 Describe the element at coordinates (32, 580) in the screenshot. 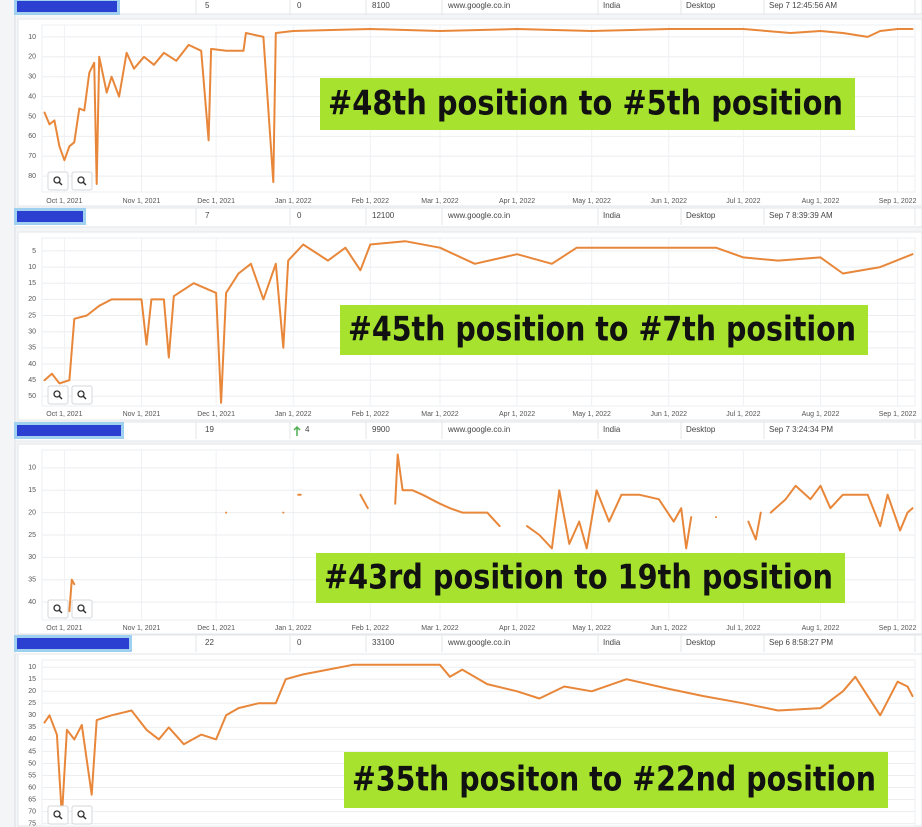

I see `y-tick-label: 35` at that location.